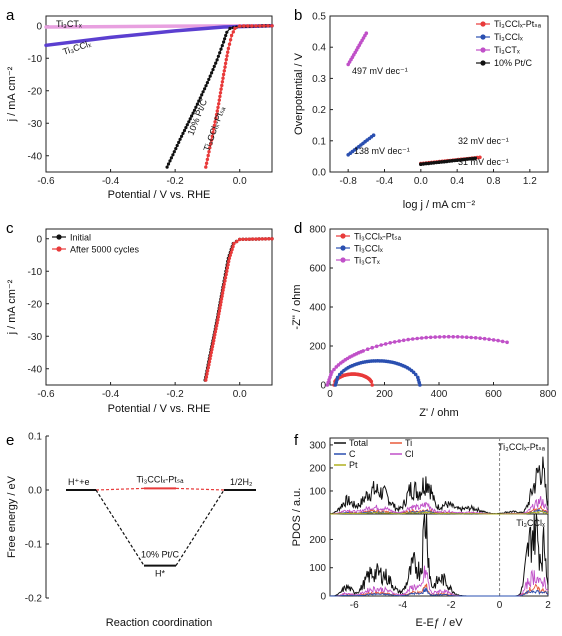 The width and height of the screenshot is (562, 636). I want to click on panel-f-xtick-label: -4, so click(402, 605).